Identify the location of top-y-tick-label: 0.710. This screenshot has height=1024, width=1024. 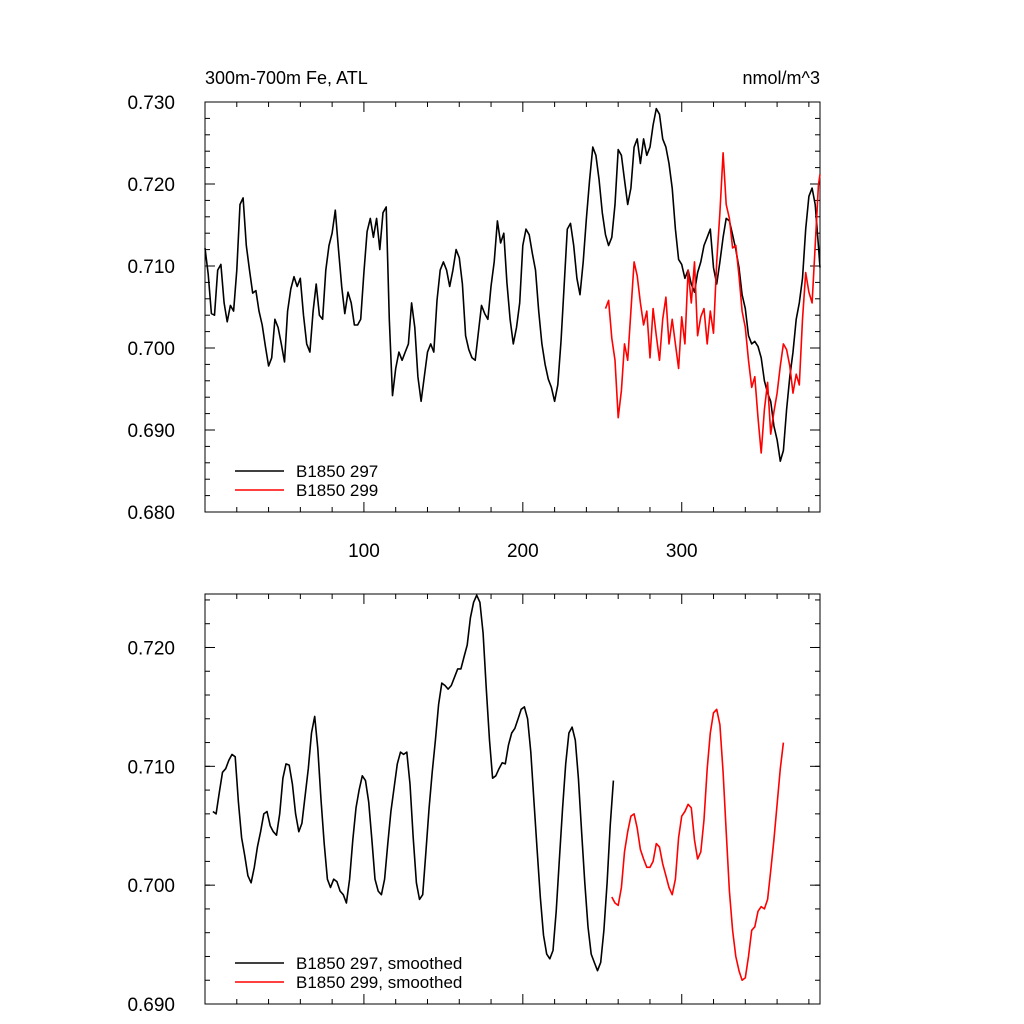
(151, 267).